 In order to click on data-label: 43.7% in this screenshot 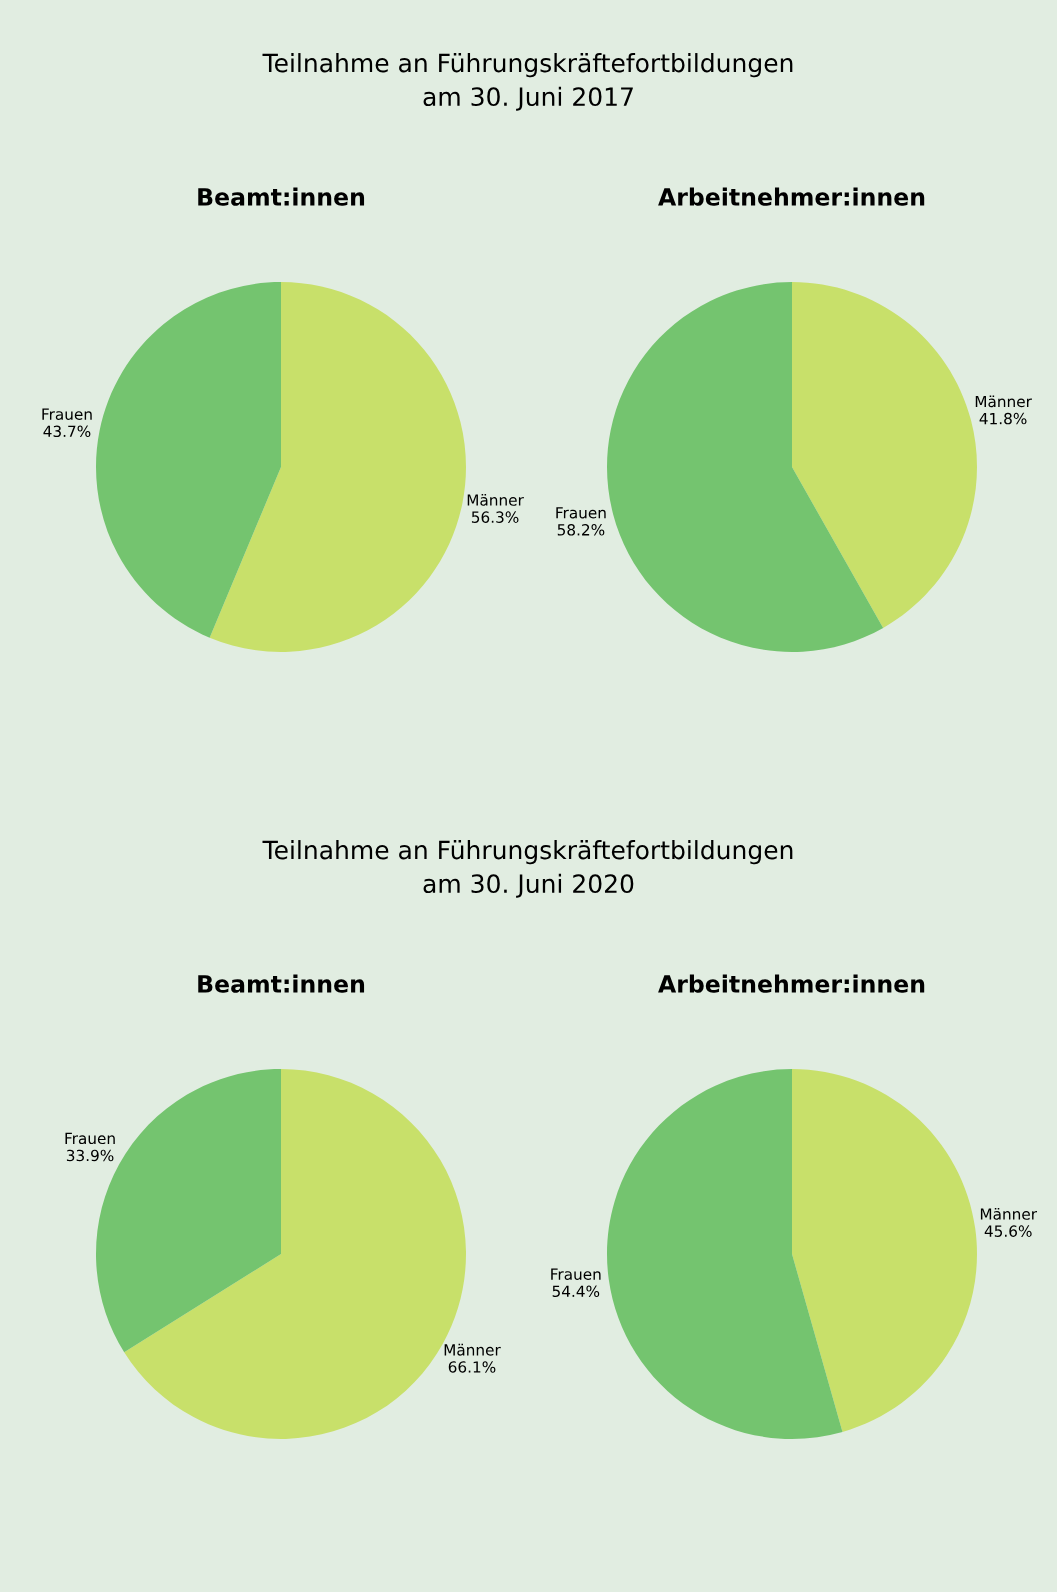, I will do `click(67, 431)`.